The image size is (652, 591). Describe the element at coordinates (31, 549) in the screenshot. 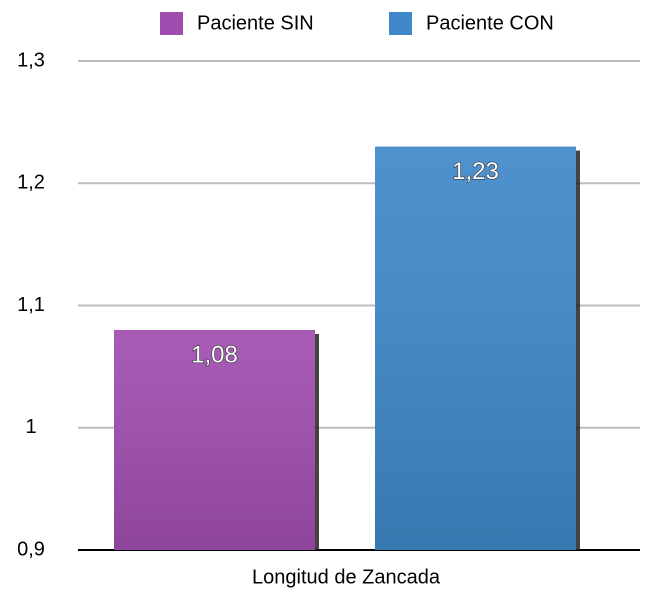

I see `y-tick-label: 0,9` at that location.